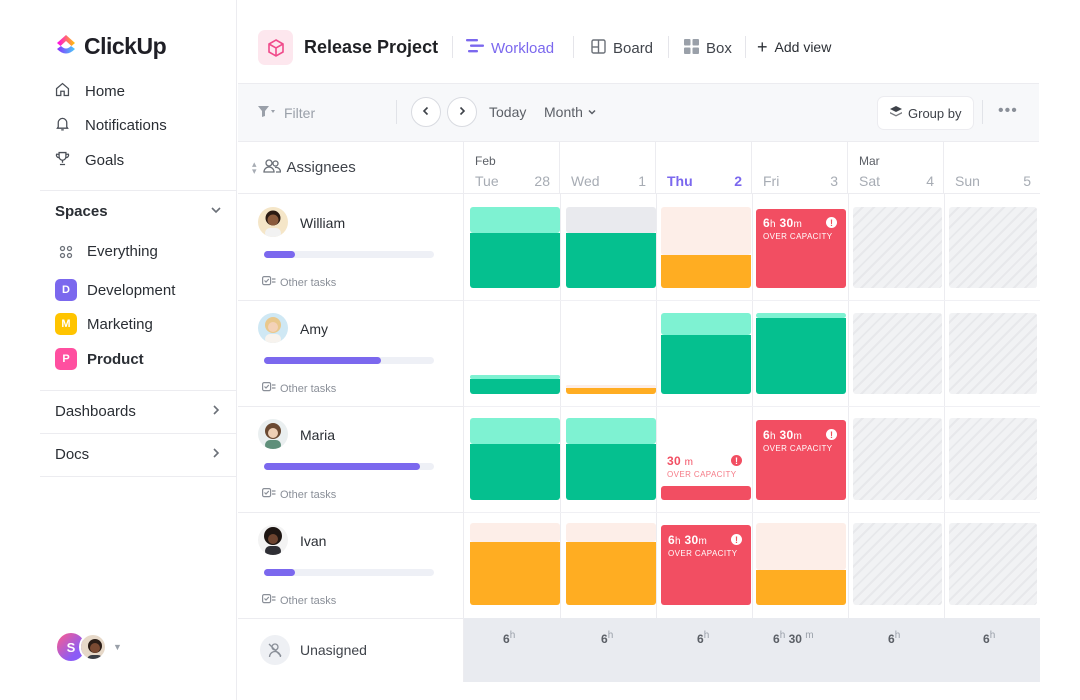  Describe the element at coordinates (738, 181) in the screenshot. I see `day-number: 2` at that location.